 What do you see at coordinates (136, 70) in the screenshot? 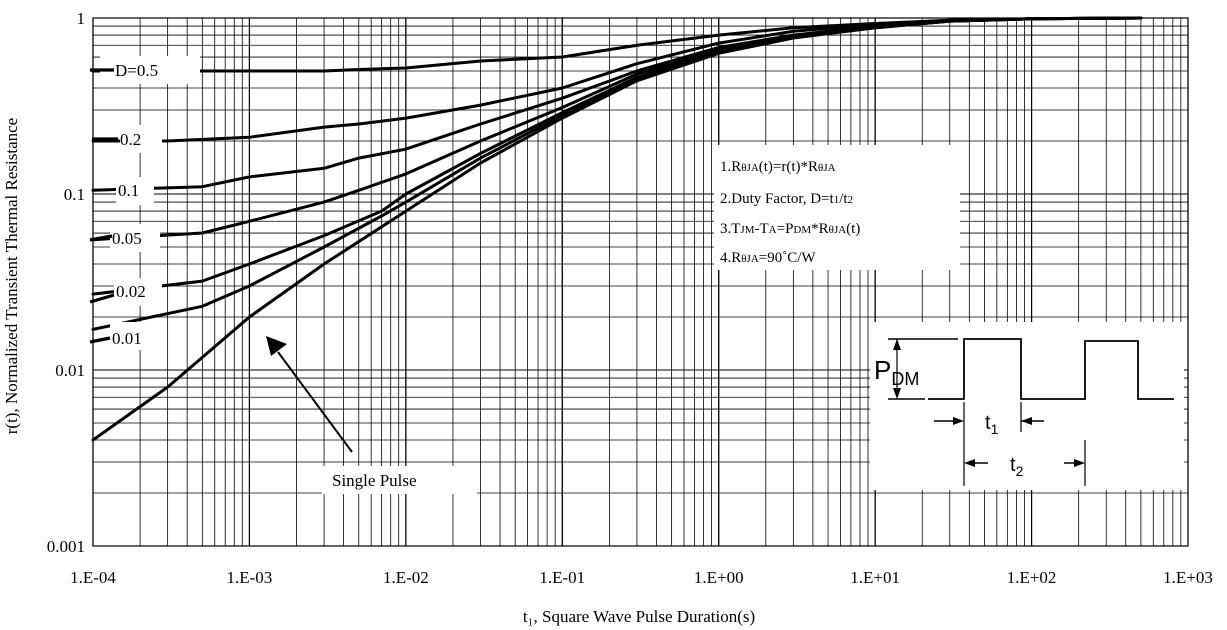
I see `label-d05: D=0.5` at bounding box center [136, 70].